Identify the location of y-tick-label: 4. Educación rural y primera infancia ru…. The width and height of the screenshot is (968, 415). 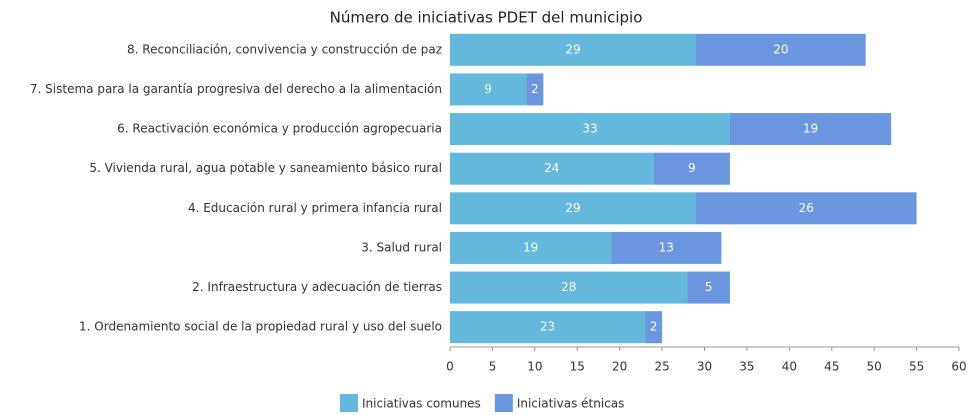
(315, 208).